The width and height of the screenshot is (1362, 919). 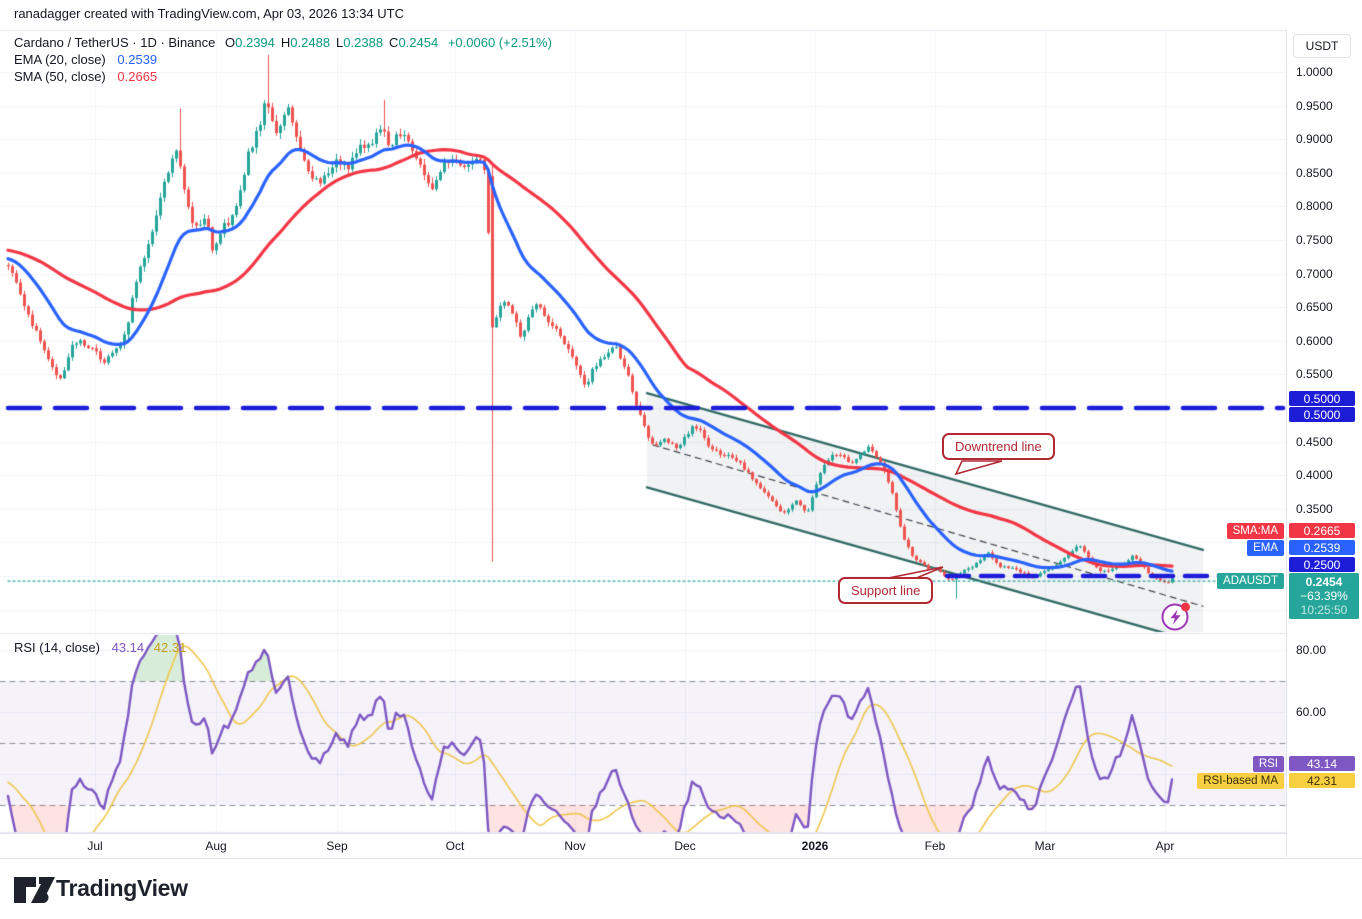 I want to click on ohlc-item: C0.2454, so click(x=414, y=42).